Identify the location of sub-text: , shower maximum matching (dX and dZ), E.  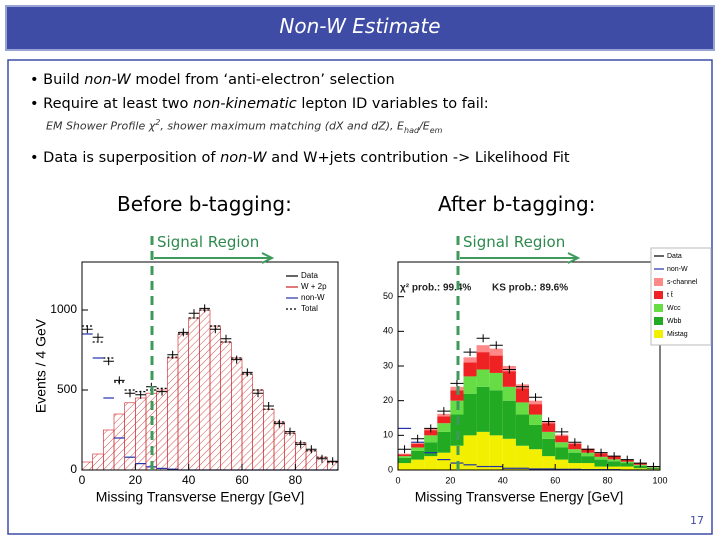
(282, 126).